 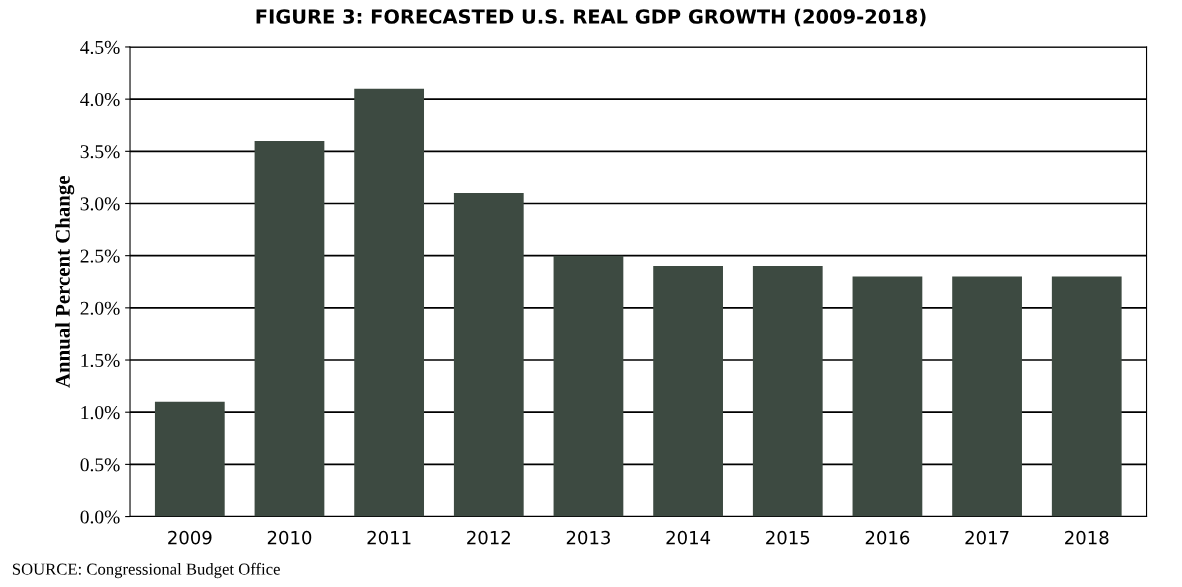 What do you see at coordinates (100, 256) in the screenshot?
I see `y-tick-label: 2.5%` at bounding box center [100, 256].